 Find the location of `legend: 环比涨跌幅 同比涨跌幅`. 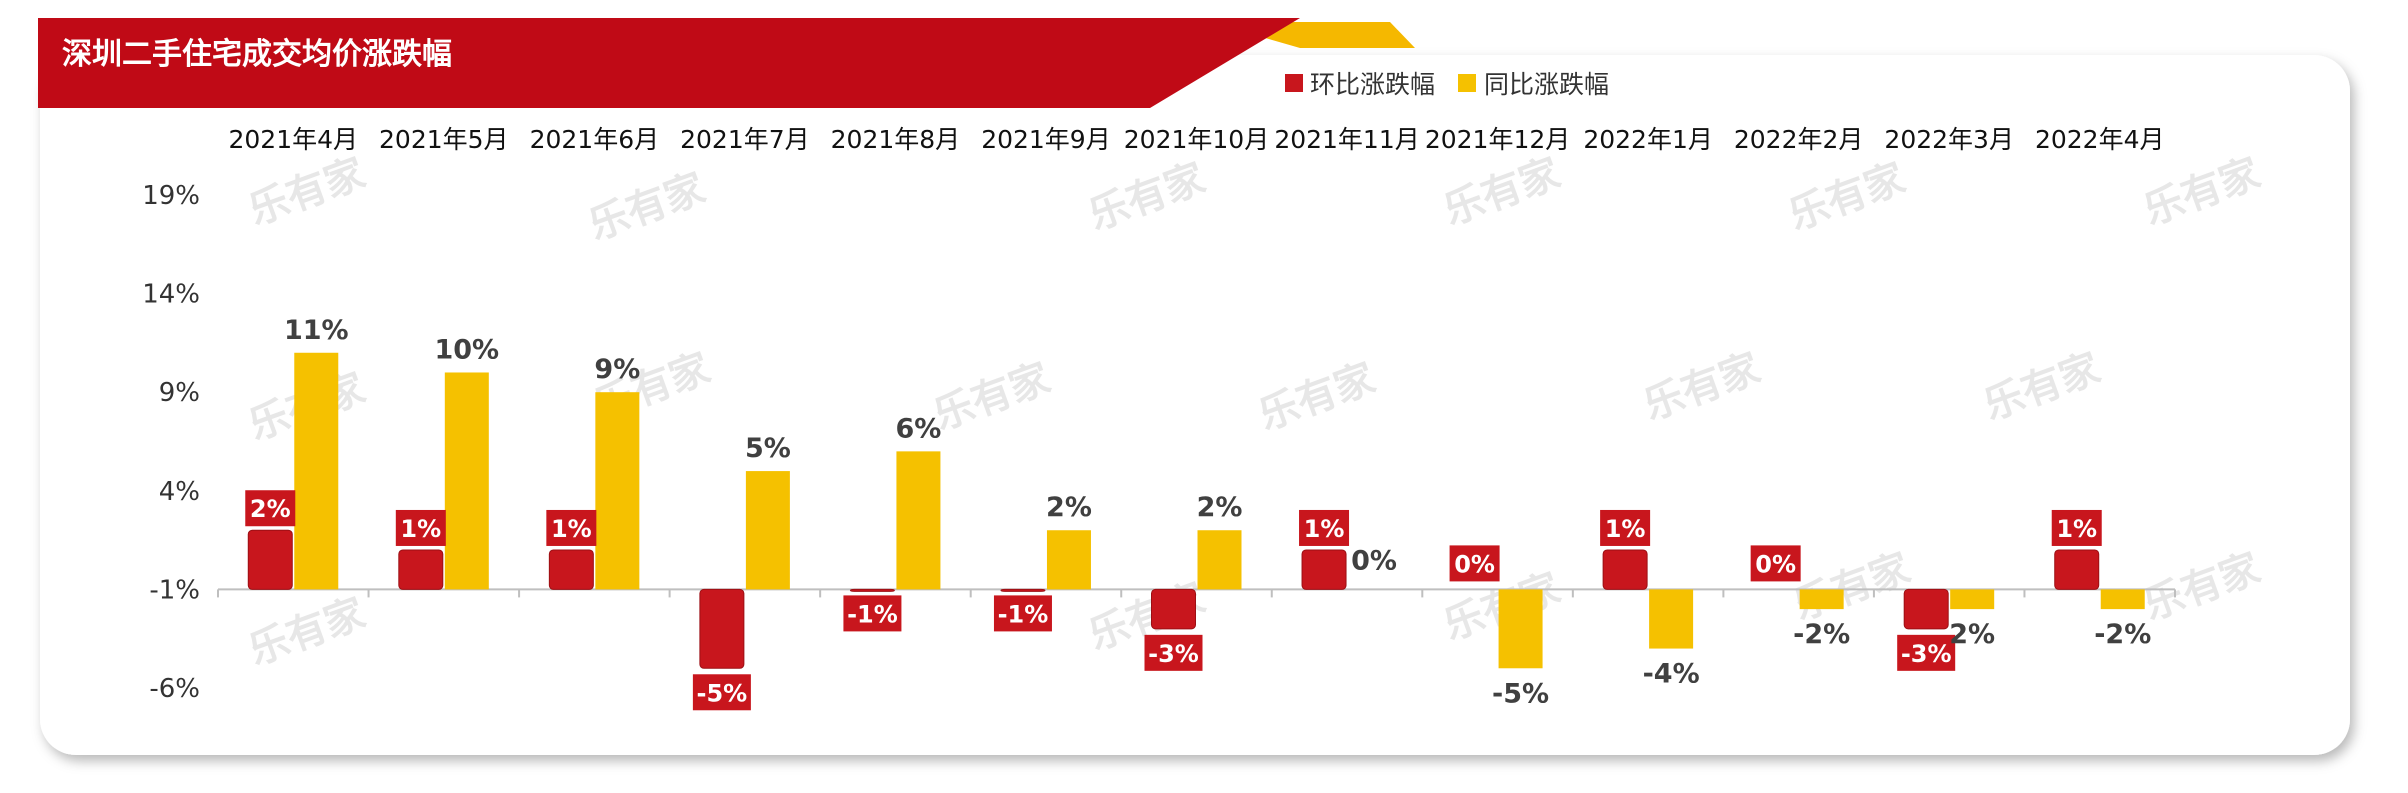

legend: 环比涨跌幅 同比涨跌幅 is located at coordinates (1447, 84).